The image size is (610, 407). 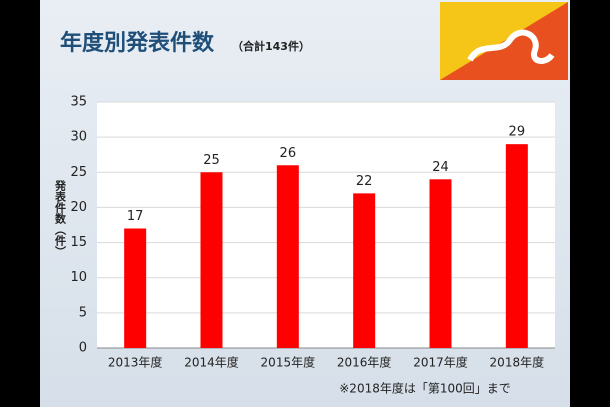 I want to click on y-tick-label: 35, so click(x=78, y=102).